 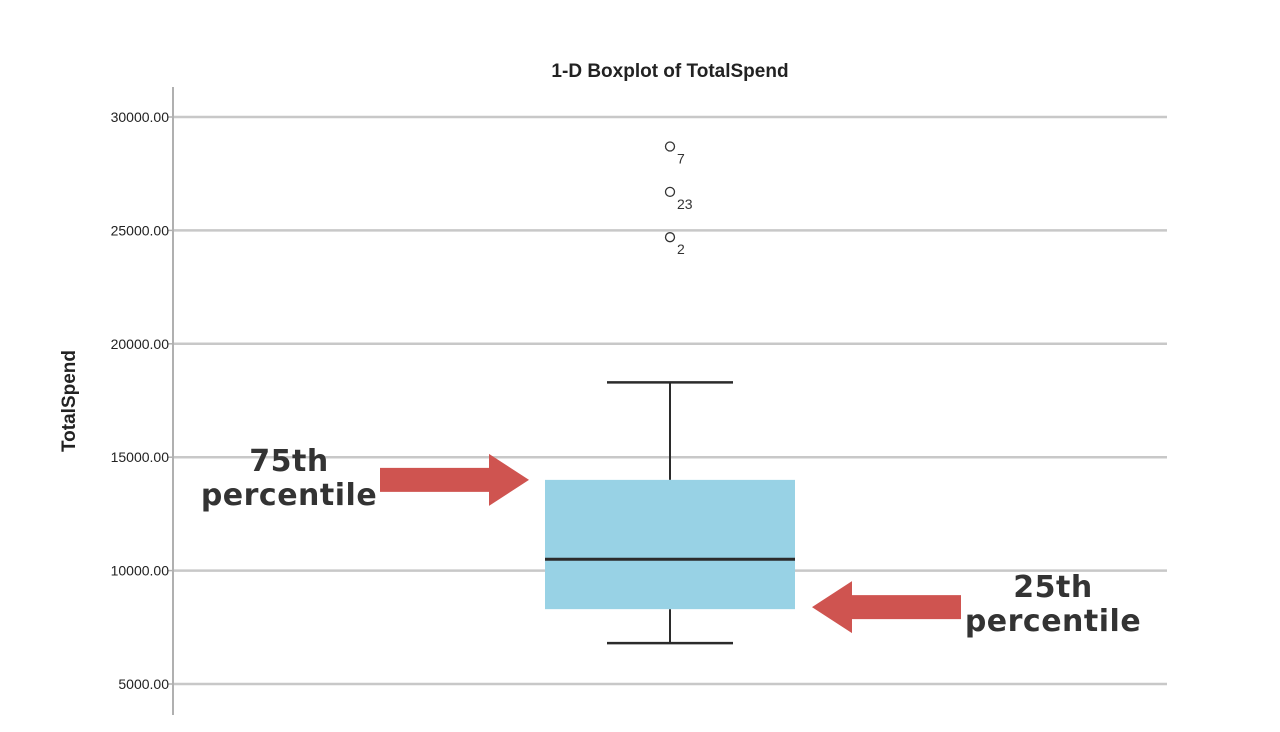 I want to click on right-arrow, so click(x=454, y=479).